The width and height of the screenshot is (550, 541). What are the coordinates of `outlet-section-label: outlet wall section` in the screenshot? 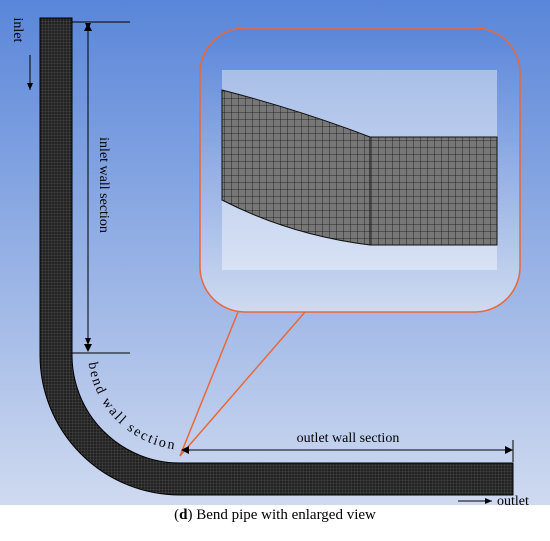 It's located at (348, 438).